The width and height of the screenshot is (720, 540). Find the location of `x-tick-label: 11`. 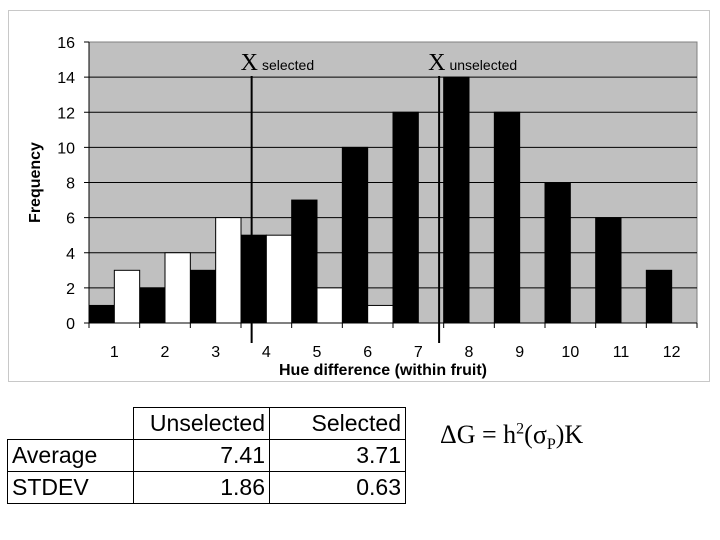

x-tick-label: 11 is located at coordinates (621, 352).